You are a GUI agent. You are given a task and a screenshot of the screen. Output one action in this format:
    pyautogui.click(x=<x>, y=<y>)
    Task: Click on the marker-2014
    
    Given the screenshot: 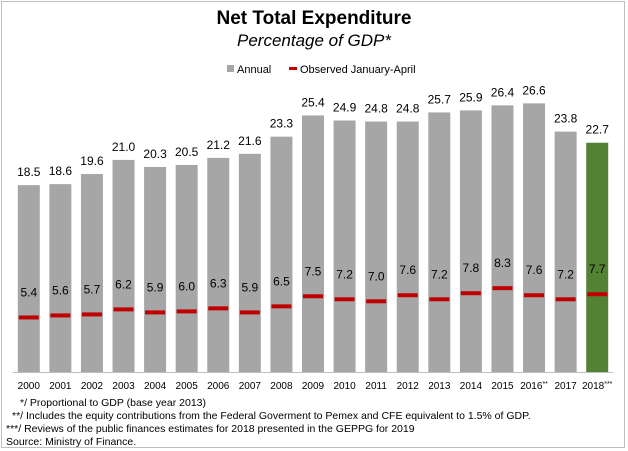 What is the action you would take?
    pyautogui.click(x=470, y=293)
    